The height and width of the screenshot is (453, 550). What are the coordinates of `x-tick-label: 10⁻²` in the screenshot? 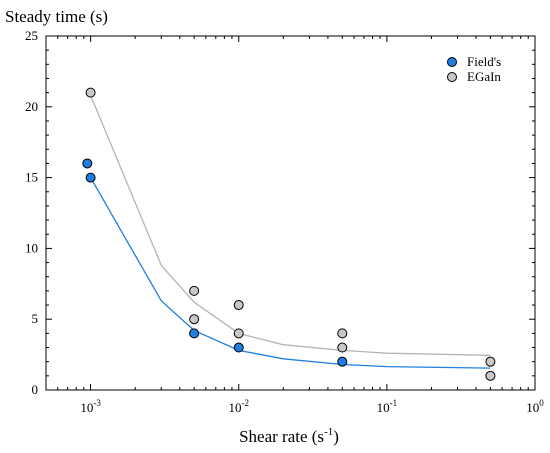 It's located at (238, 406).